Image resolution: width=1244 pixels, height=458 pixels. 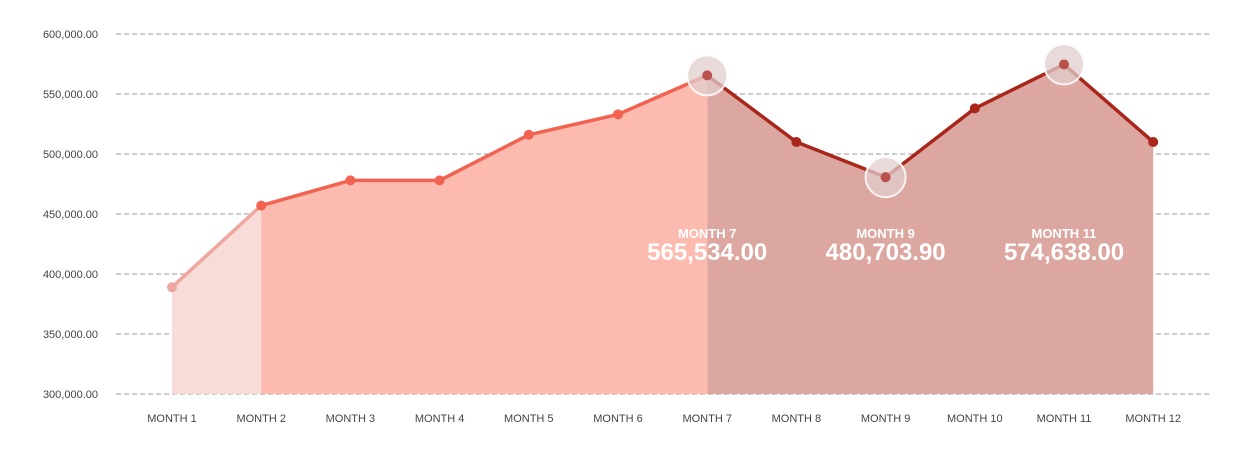 What do you see at coordinates (70, 155) in the screenshot?
I see `y-tick-label: 500,000.00` at bounding box center [70, 155].